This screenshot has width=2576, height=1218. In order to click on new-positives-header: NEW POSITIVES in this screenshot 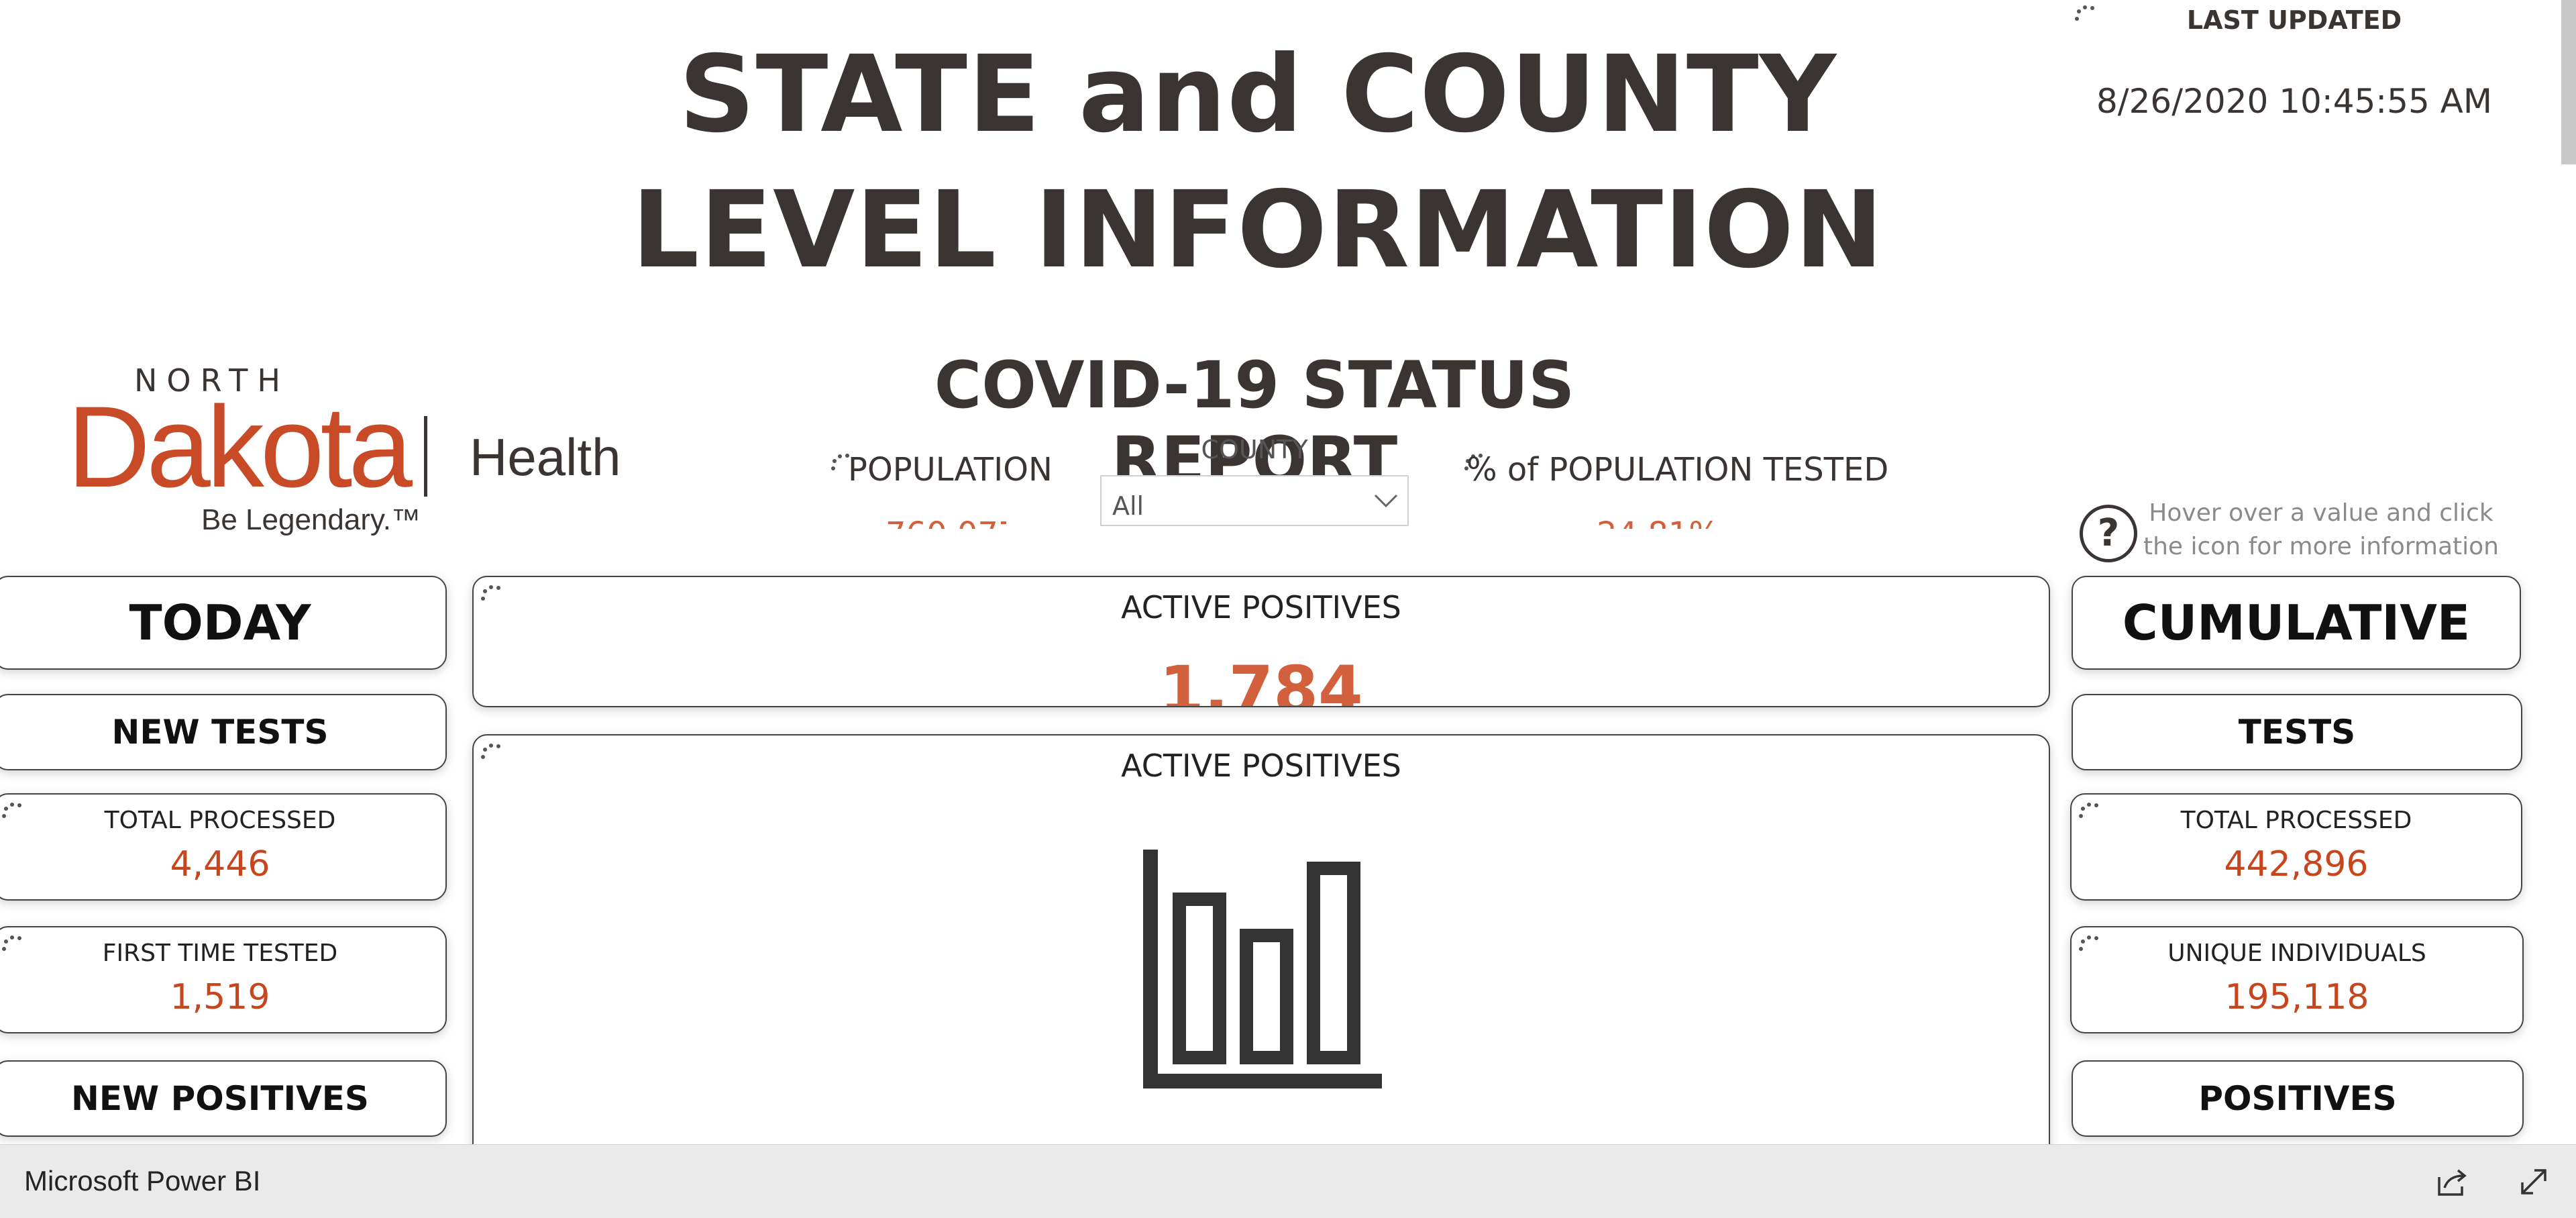, I will do `click(223, 1098)`.